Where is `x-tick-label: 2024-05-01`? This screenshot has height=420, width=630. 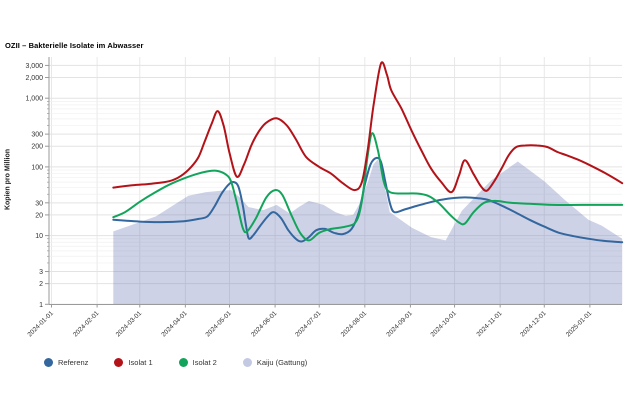
x-tick-label: 2024-05-01 is located at coordinates (218, 324).